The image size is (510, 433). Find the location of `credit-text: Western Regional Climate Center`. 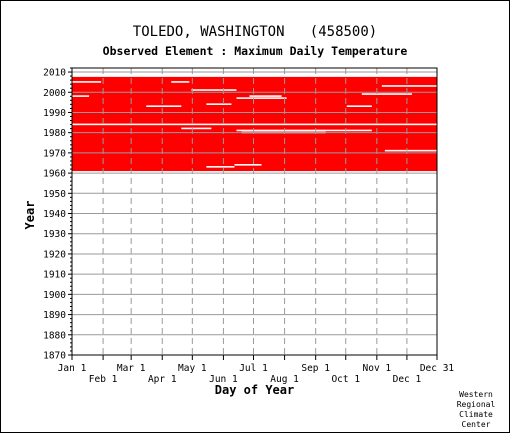

credit-text: Western Regional Climate Center is located at coordinates (476, 410).